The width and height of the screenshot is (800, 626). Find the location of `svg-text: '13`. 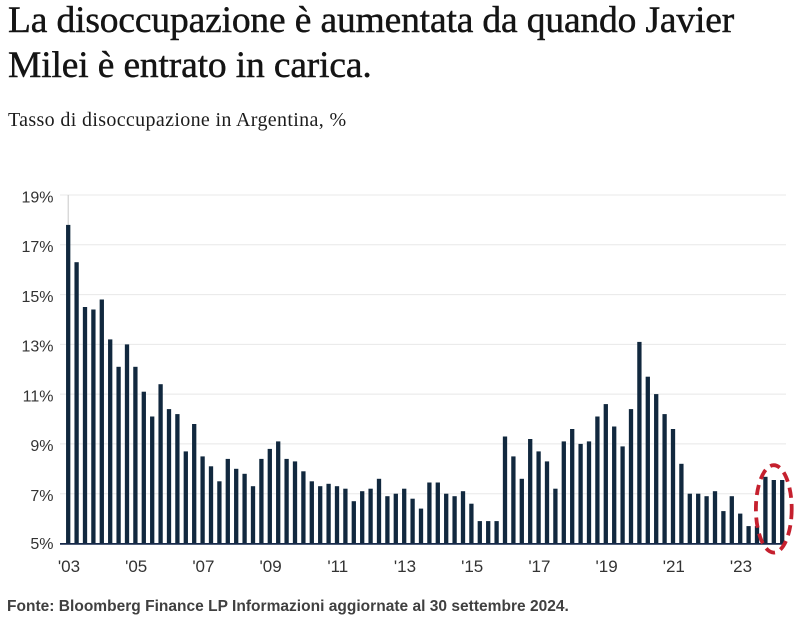

svg-text: '13 is located at coordinates (405, 566).